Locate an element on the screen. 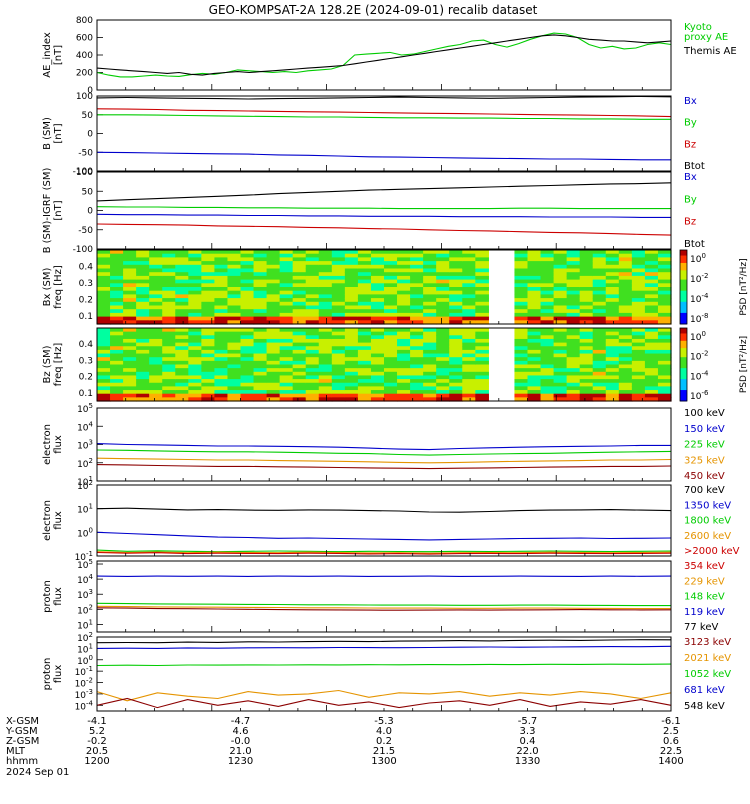  legend-label: >2000 keV is located at coordinates (712, 551).